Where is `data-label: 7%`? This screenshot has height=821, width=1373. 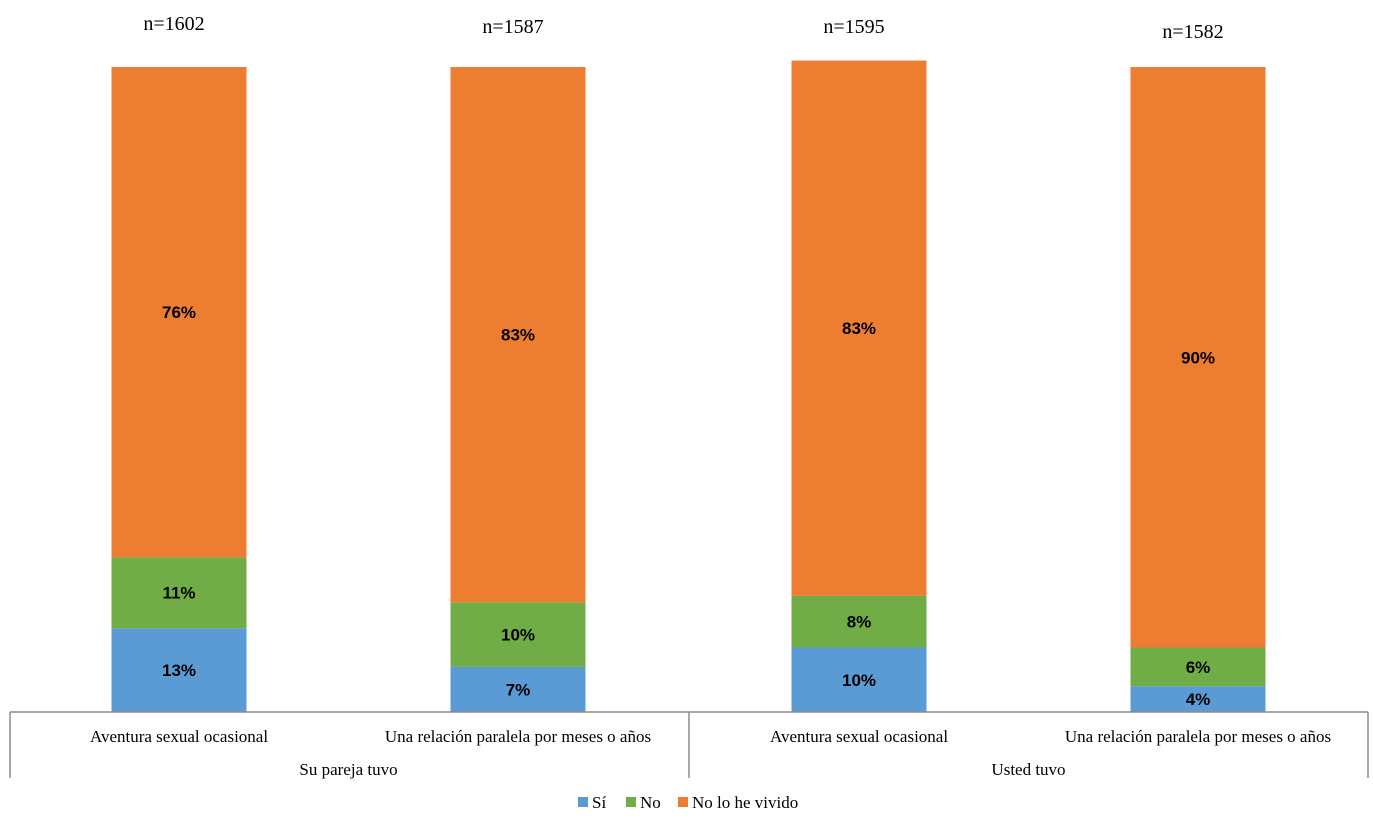 data-label: 7% is located at coordinates (518, 689).